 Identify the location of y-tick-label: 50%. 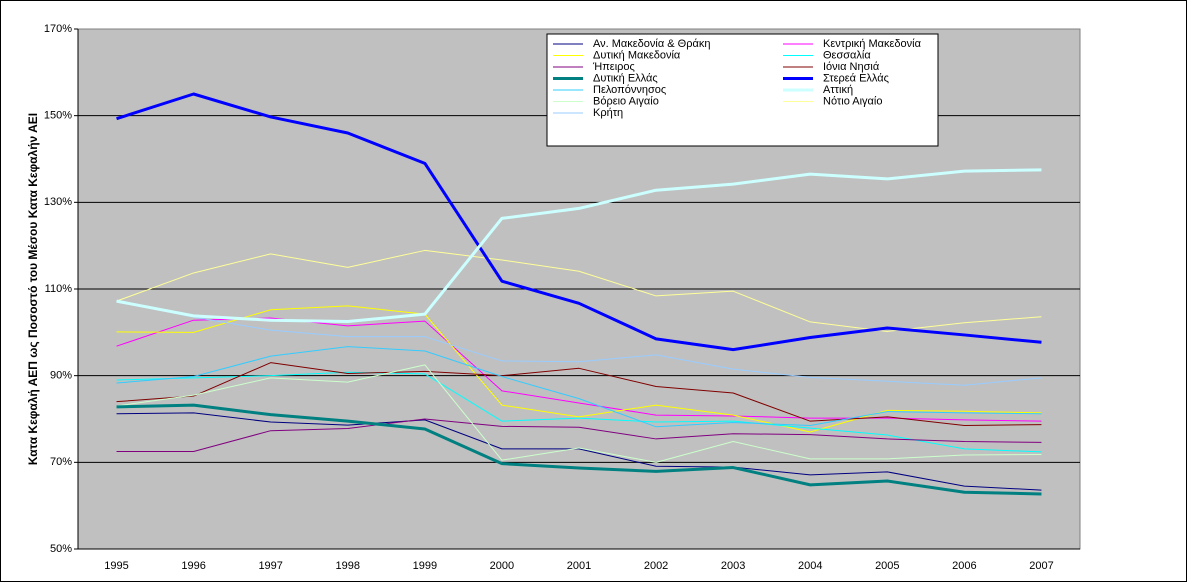
(61, 549).